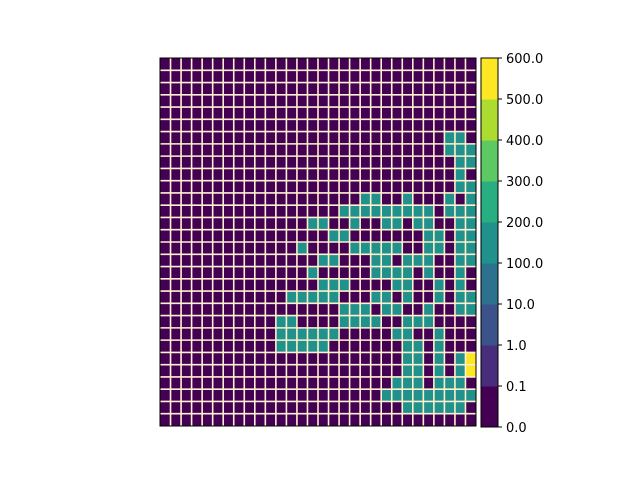 The height and width of the screenshot is (480, 640). I want to click on colorbar-tick-label: 0.0, so click(516, 428).